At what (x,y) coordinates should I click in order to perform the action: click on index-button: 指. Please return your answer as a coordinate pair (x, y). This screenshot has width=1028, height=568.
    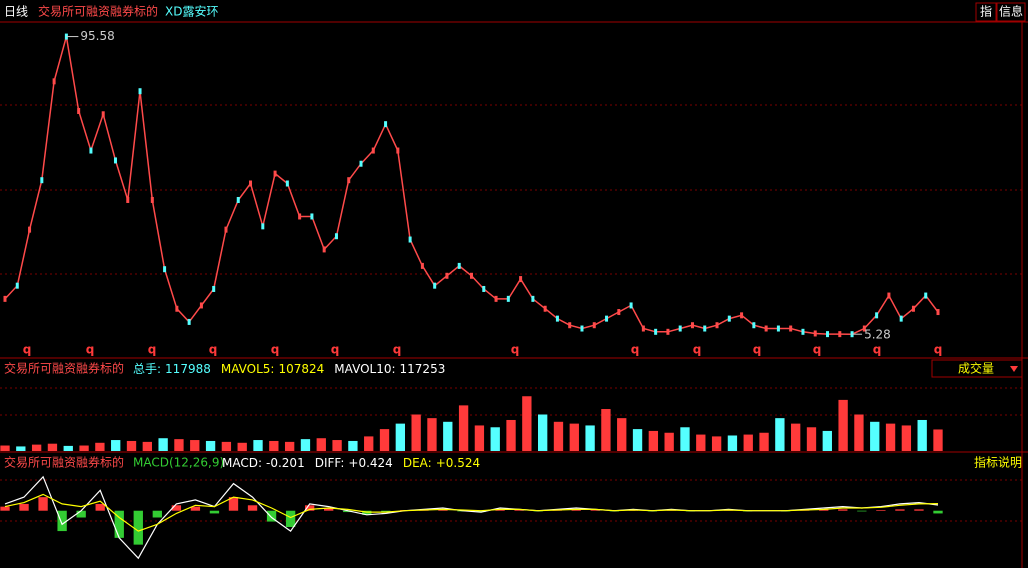
    Looking at the image, I should click on (986, 11).